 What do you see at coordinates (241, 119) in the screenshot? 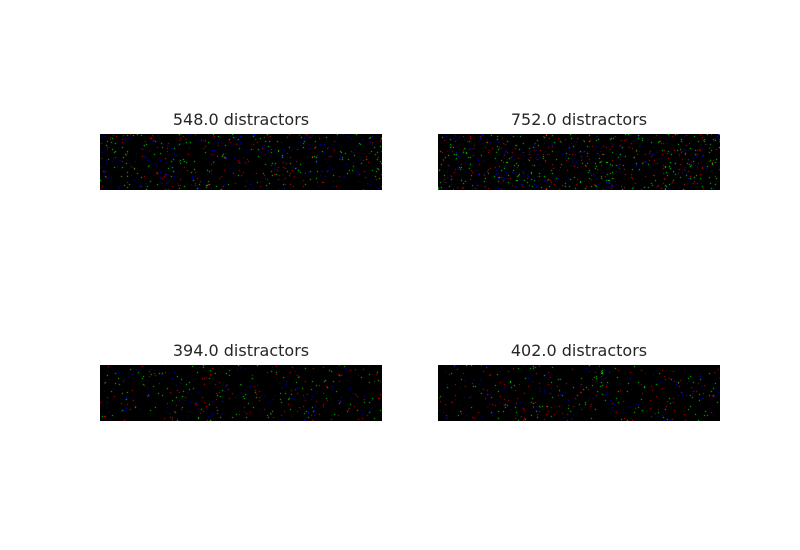
I see `panel-title: 548.0 distractors` at bounding box center [241, 119].